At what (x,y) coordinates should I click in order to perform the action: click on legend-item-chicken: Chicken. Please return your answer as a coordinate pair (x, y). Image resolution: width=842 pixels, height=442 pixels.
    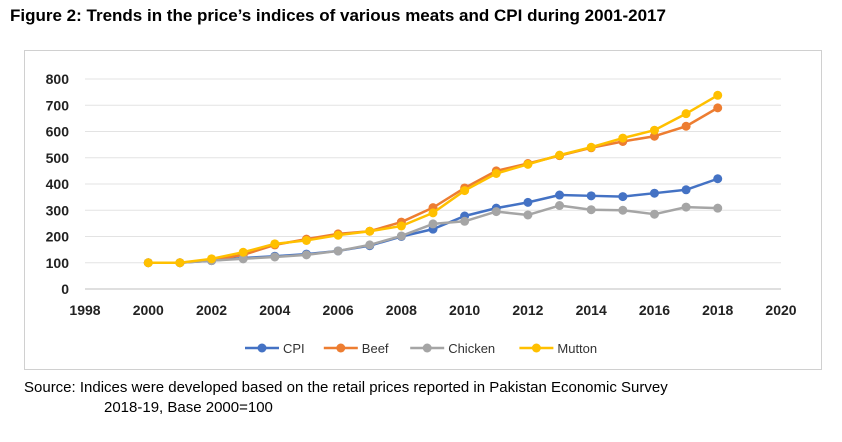
    Looking at the image, I should click on (452, 348).